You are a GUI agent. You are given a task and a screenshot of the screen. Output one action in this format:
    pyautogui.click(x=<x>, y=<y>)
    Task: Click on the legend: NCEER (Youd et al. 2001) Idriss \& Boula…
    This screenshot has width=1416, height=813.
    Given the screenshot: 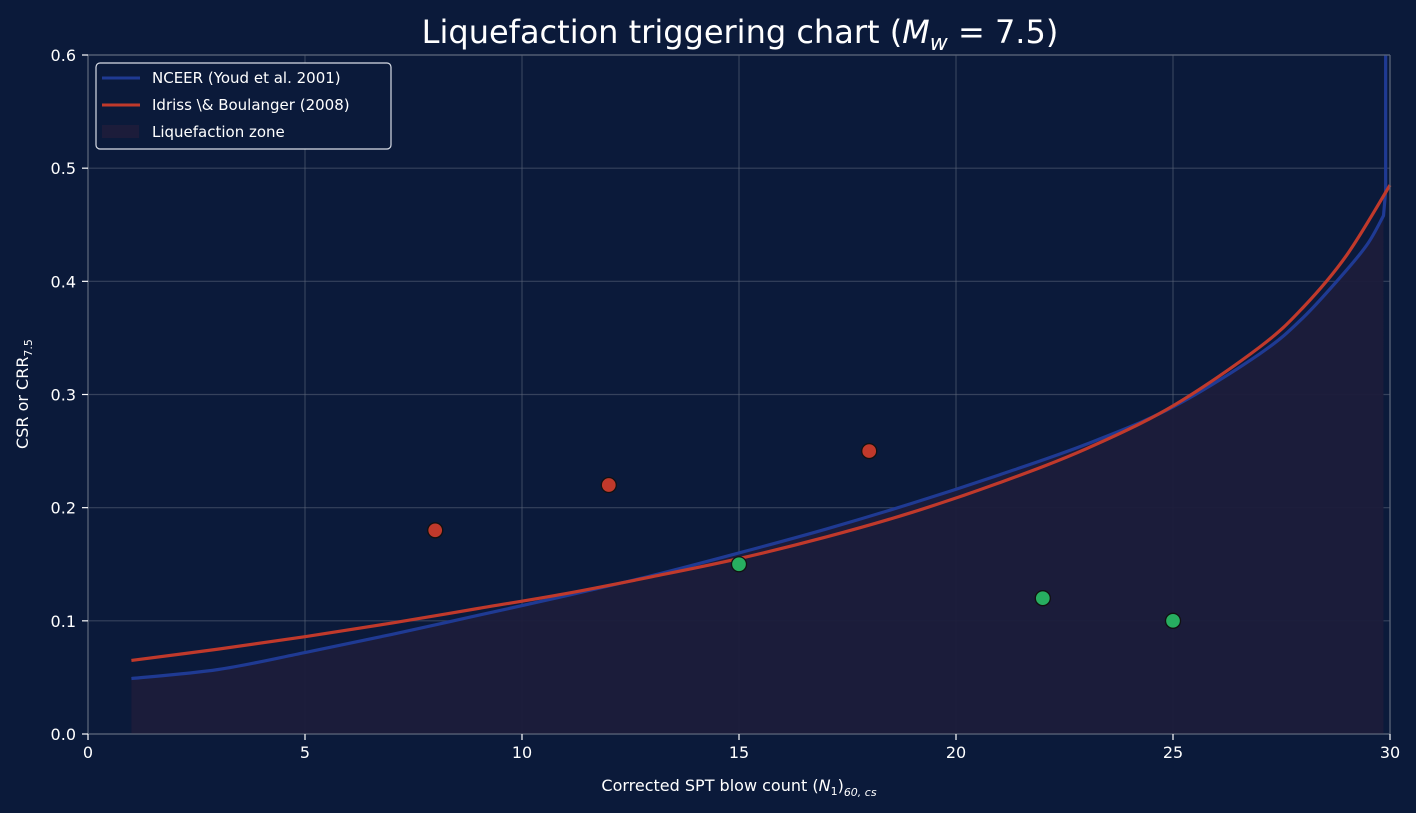 What is the action you would take?
    pyautogui.click(x=243, y=106)
    